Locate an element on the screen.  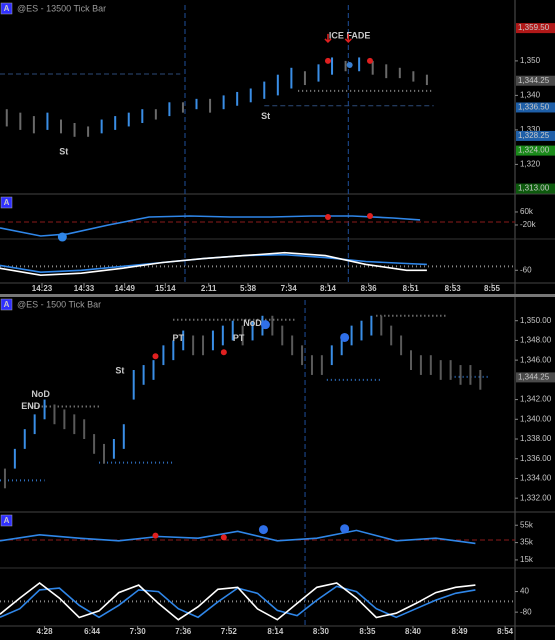
y-tick-label: 60k is located at coordinates (527, 211).